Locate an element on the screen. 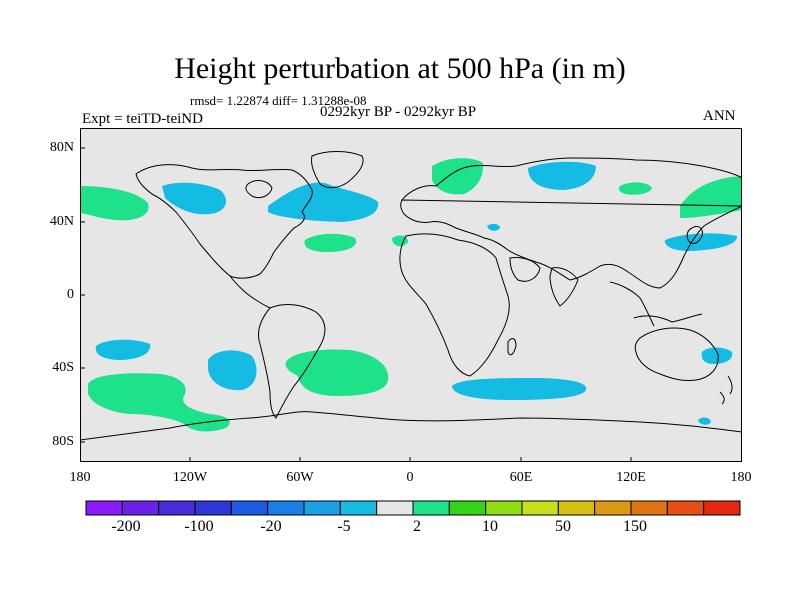  coast-india is located at coordinates (564, 287).